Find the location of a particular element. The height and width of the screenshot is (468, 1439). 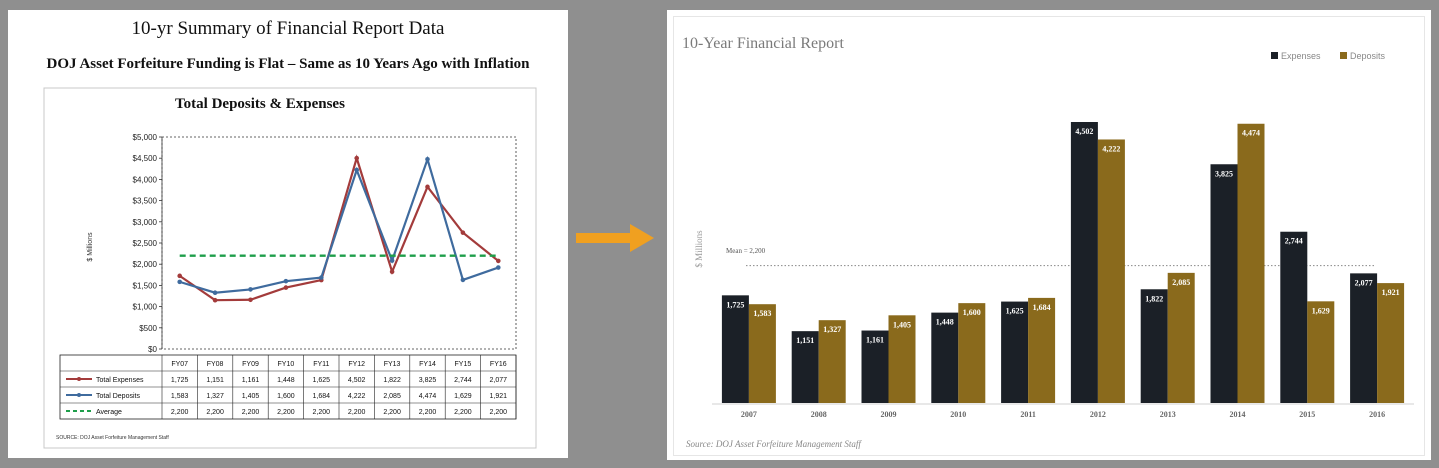

y-tick-label: $5,000 is located at coordinates (145, 137).